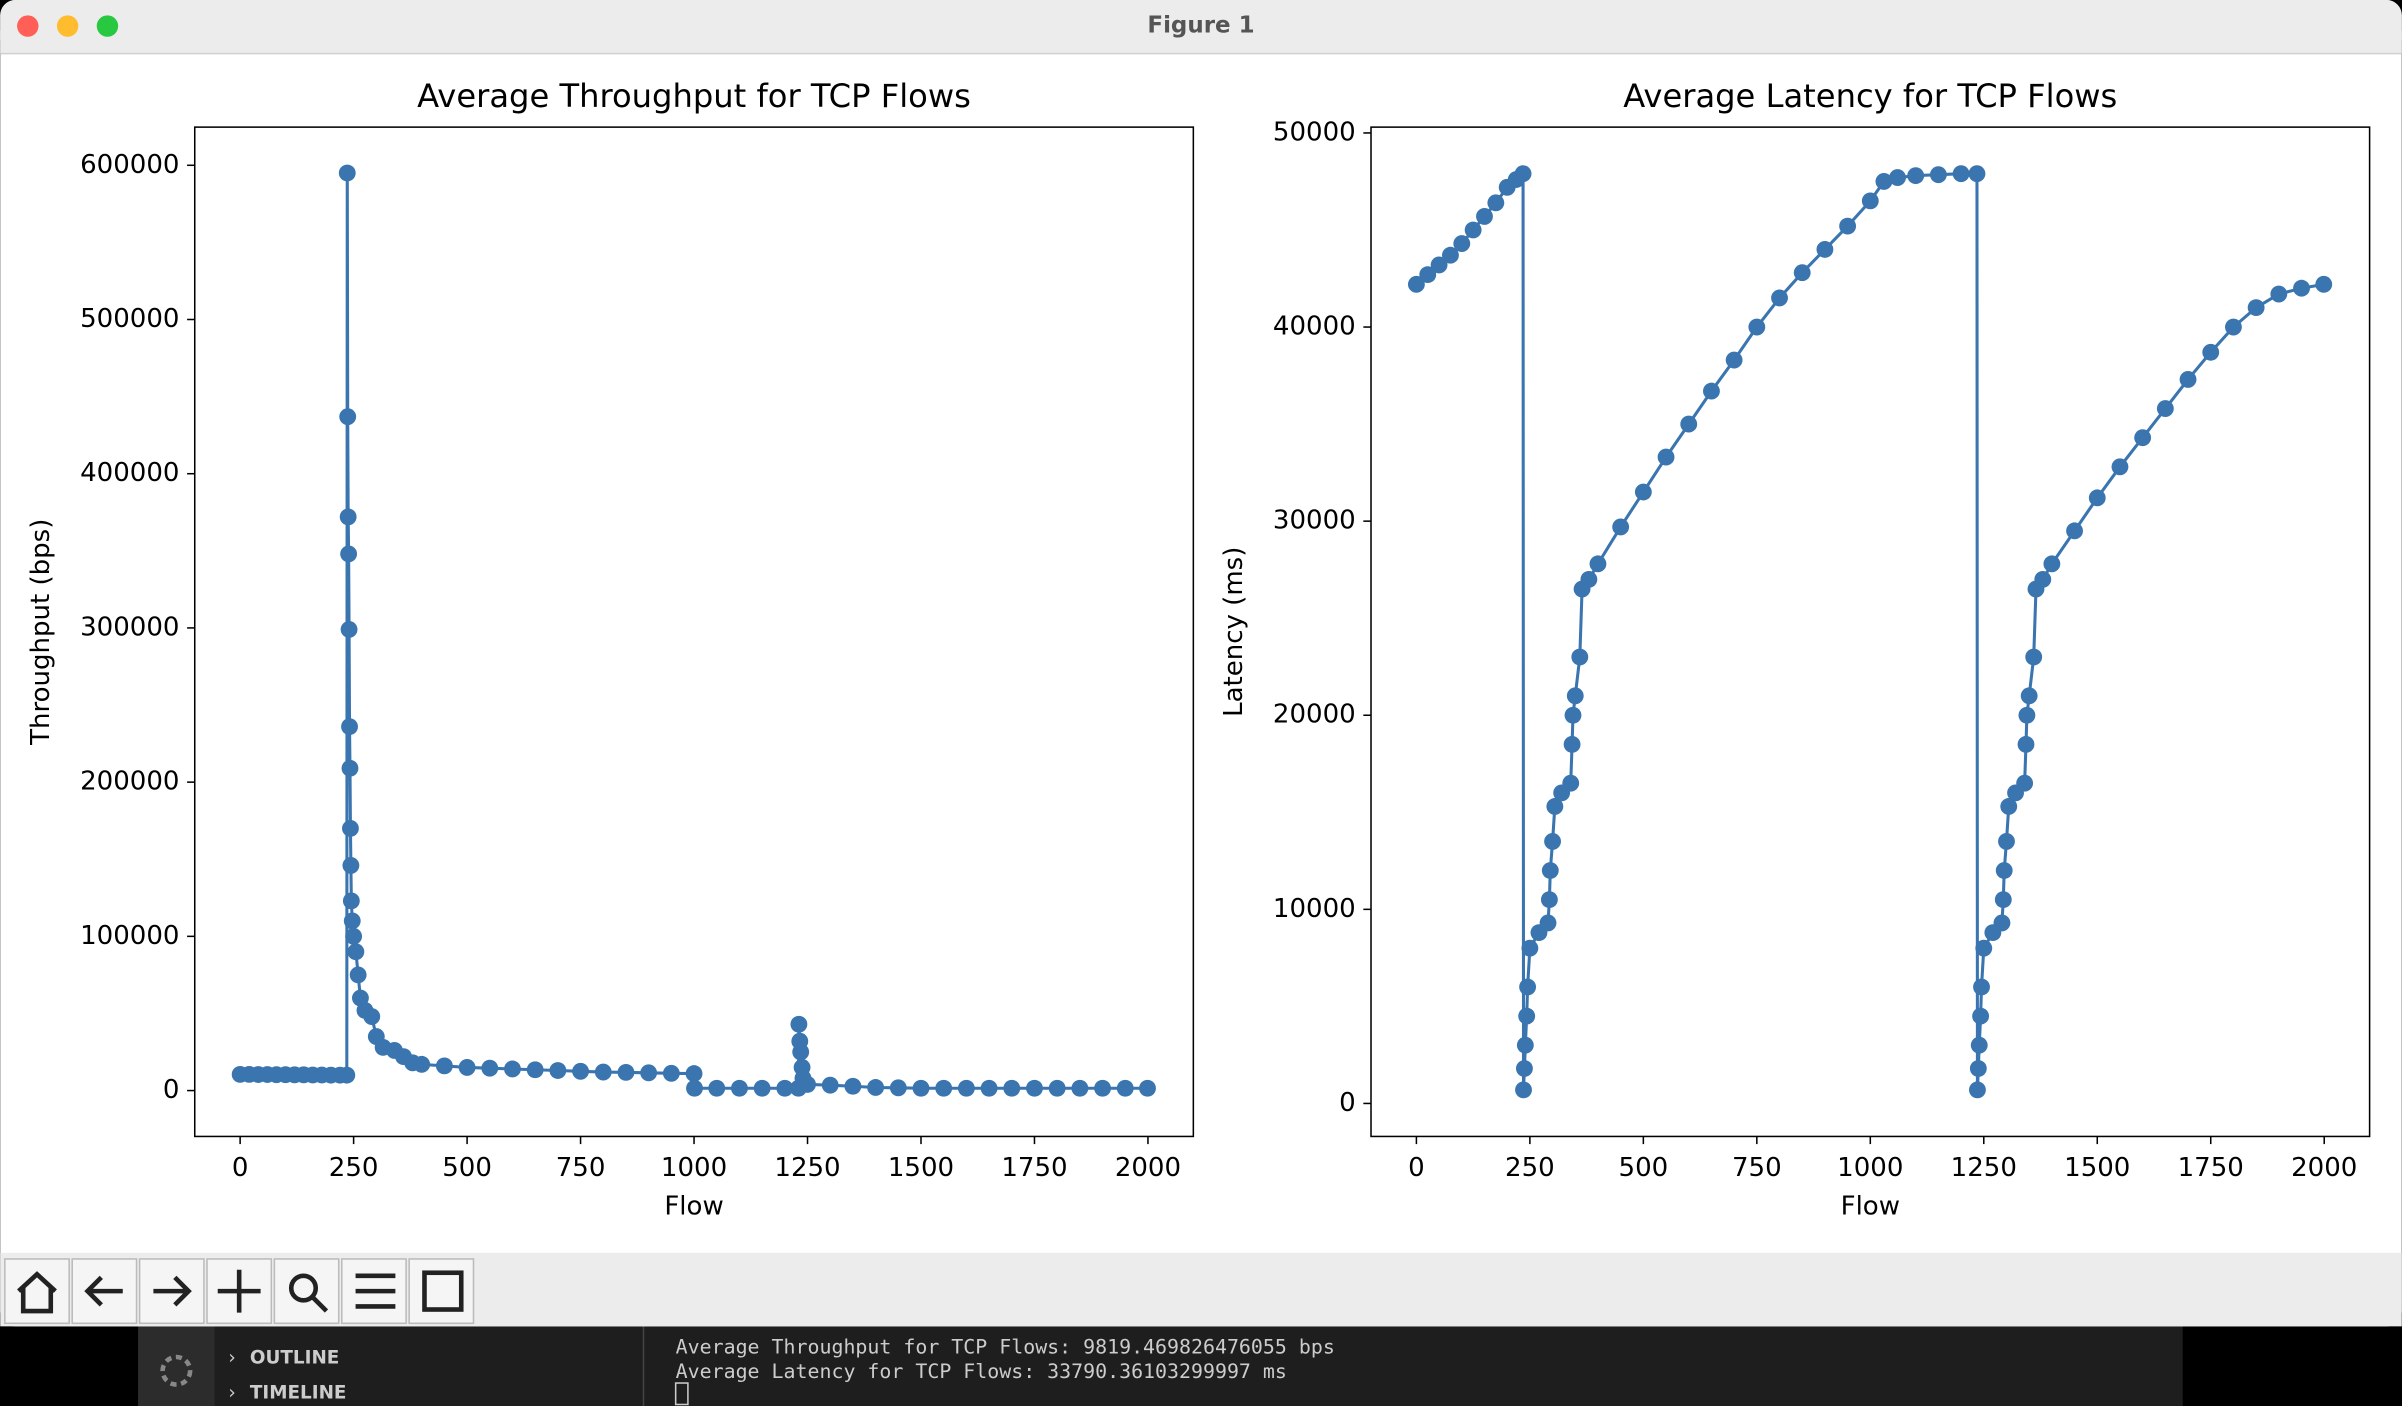 This screenshot has height=1406, width=2402. Describe the element at coordinates (129, 627) in the screenshot. I see `y-tick-label: 300000` at that location.